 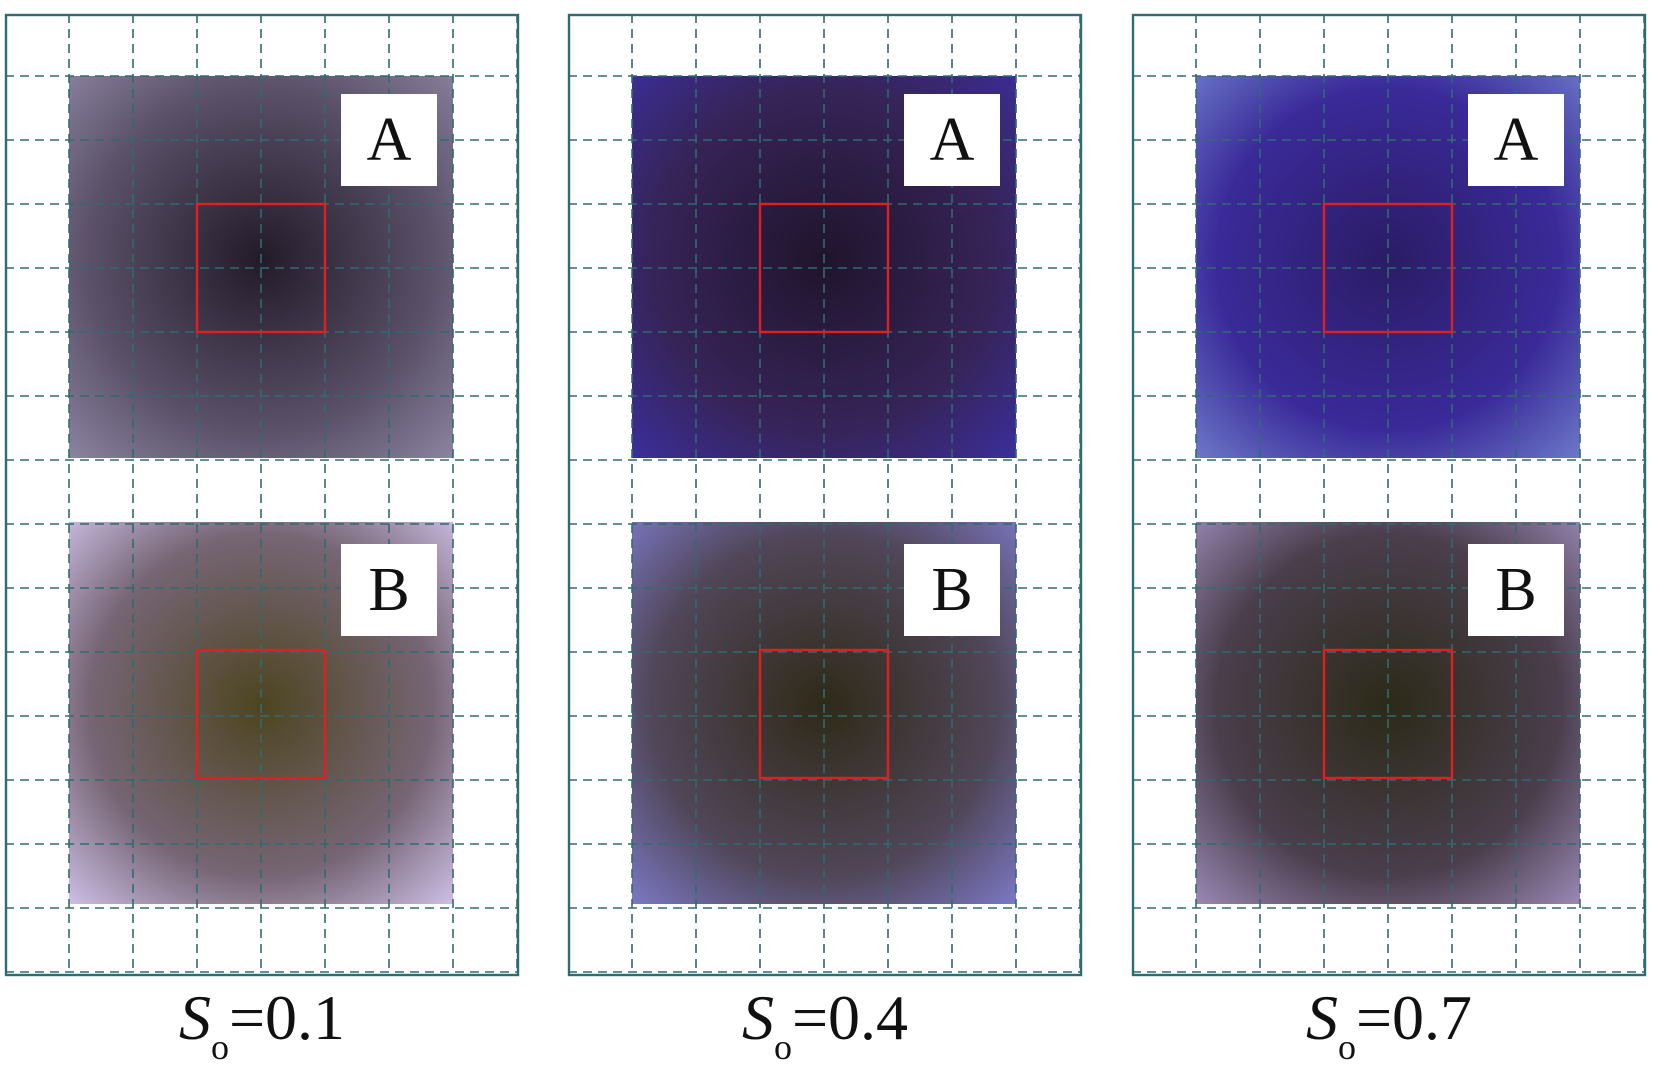 What do you see at coordinates (1414, 1017) in the screenshot?
I see `caption-value: =0.7` at bounding box center [1414, 1017].